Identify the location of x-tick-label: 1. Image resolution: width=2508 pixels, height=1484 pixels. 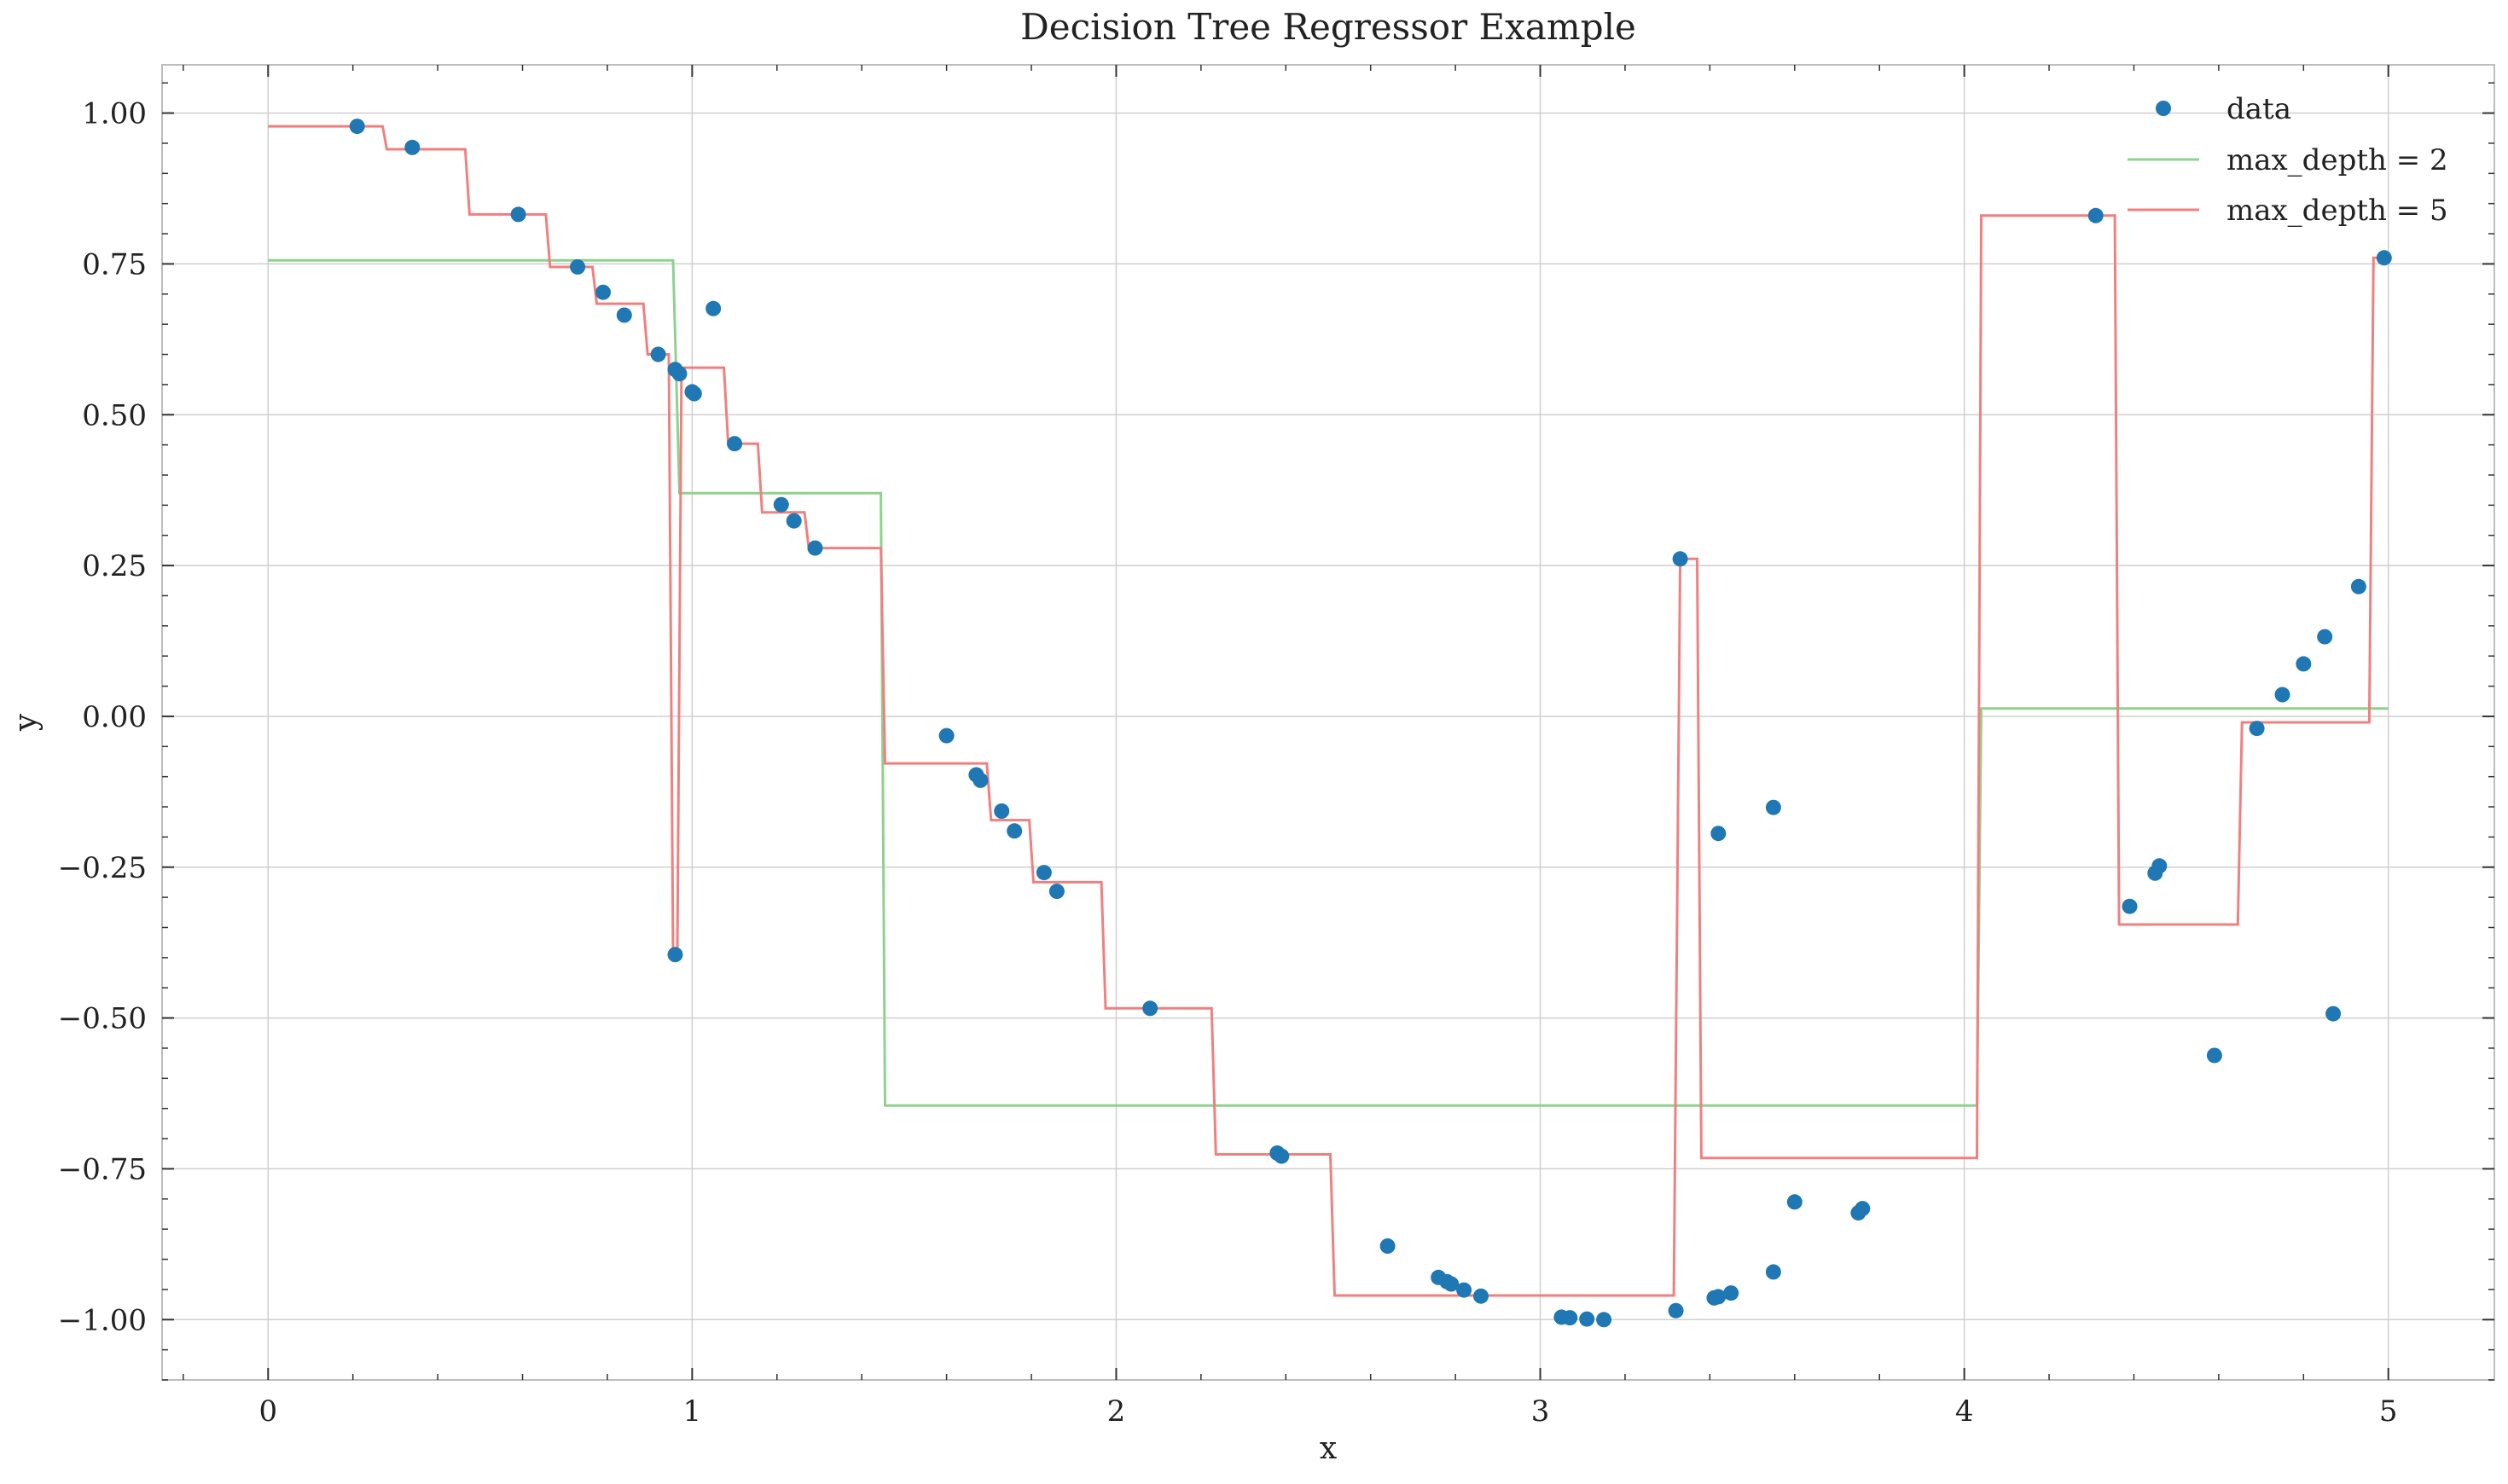
(692, 1411).